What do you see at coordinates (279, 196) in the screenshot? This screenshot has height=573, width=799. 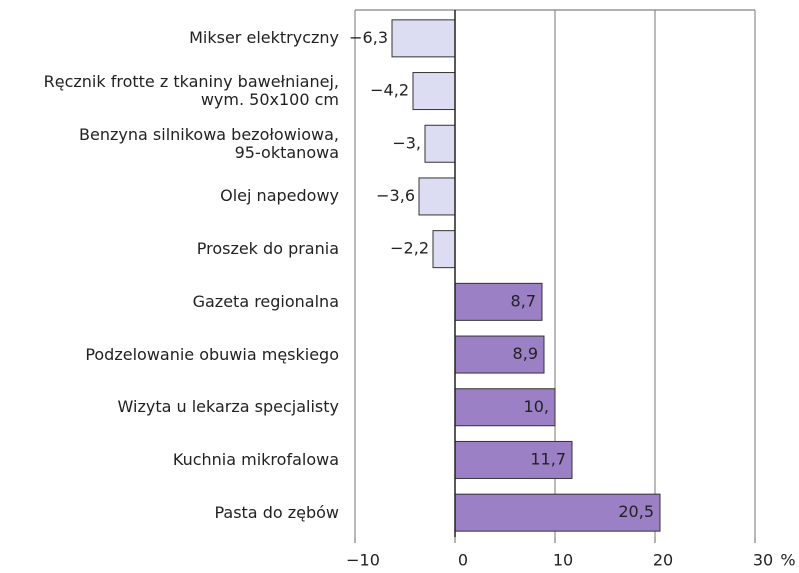 I see `category-label: Olej napedowy` at bounding box center [279, 196].